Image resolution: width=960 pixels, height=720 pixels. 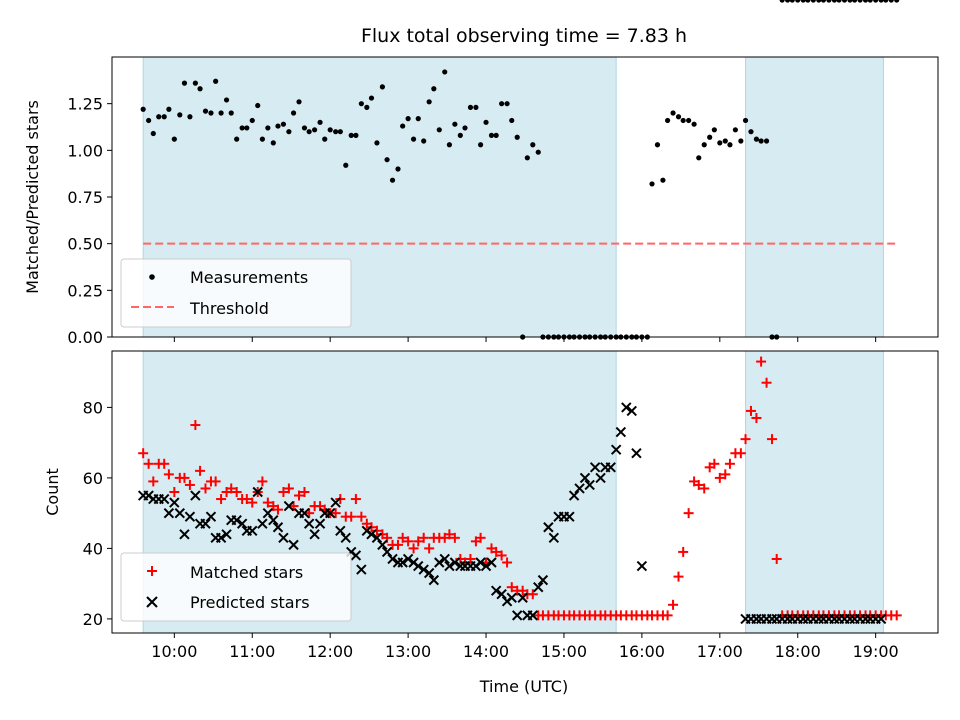 What do you see at coordinates (564, 651) in the screenshot?
I see `count-x-tick-label: 15:00` at bounding box center [564, 651].